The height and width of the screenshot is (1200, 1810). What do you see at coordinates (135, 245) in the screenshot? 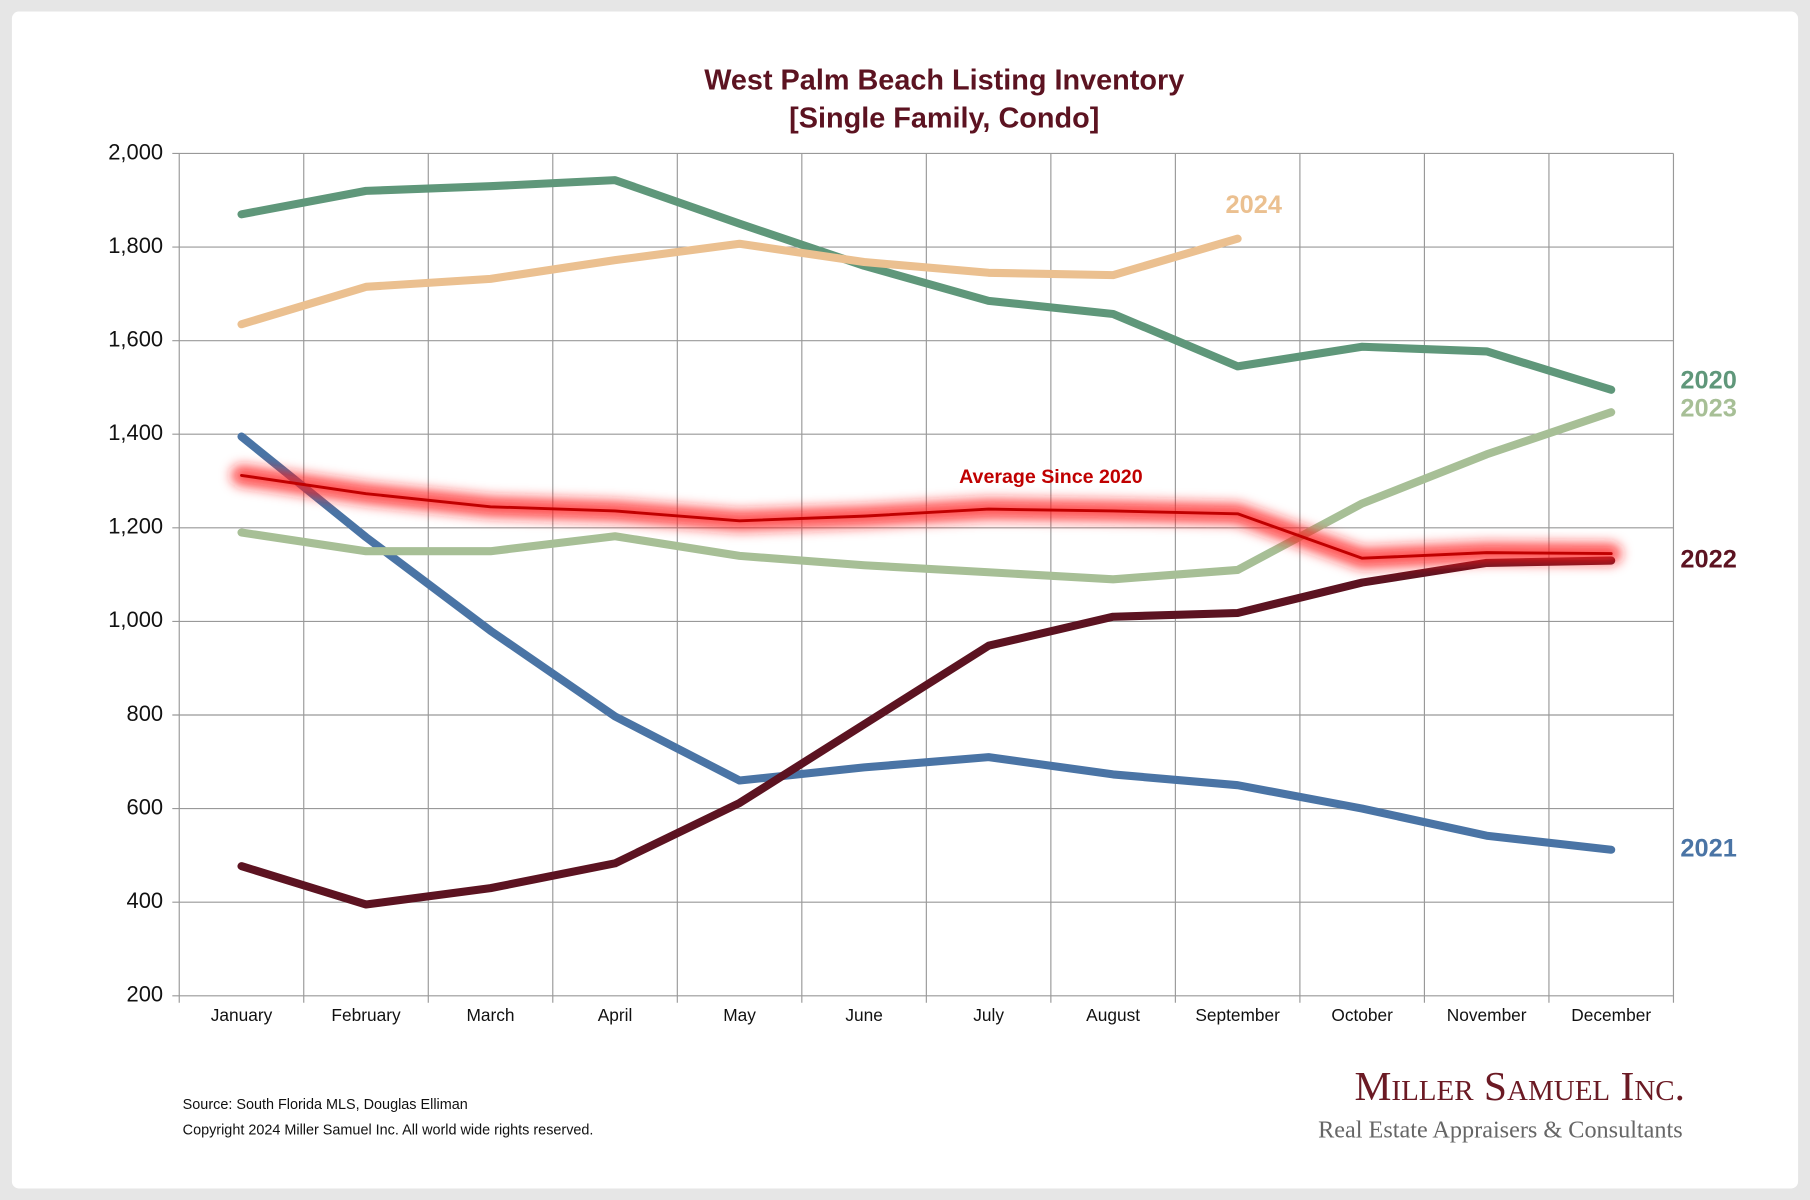
I see `y-tick-label: 1,800` at bounding box center [135, 245].